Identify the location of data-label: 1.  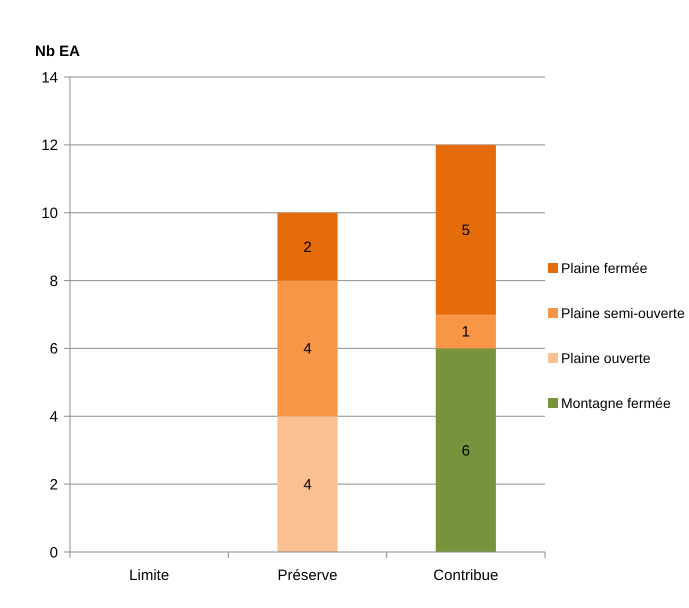
(466, 332).